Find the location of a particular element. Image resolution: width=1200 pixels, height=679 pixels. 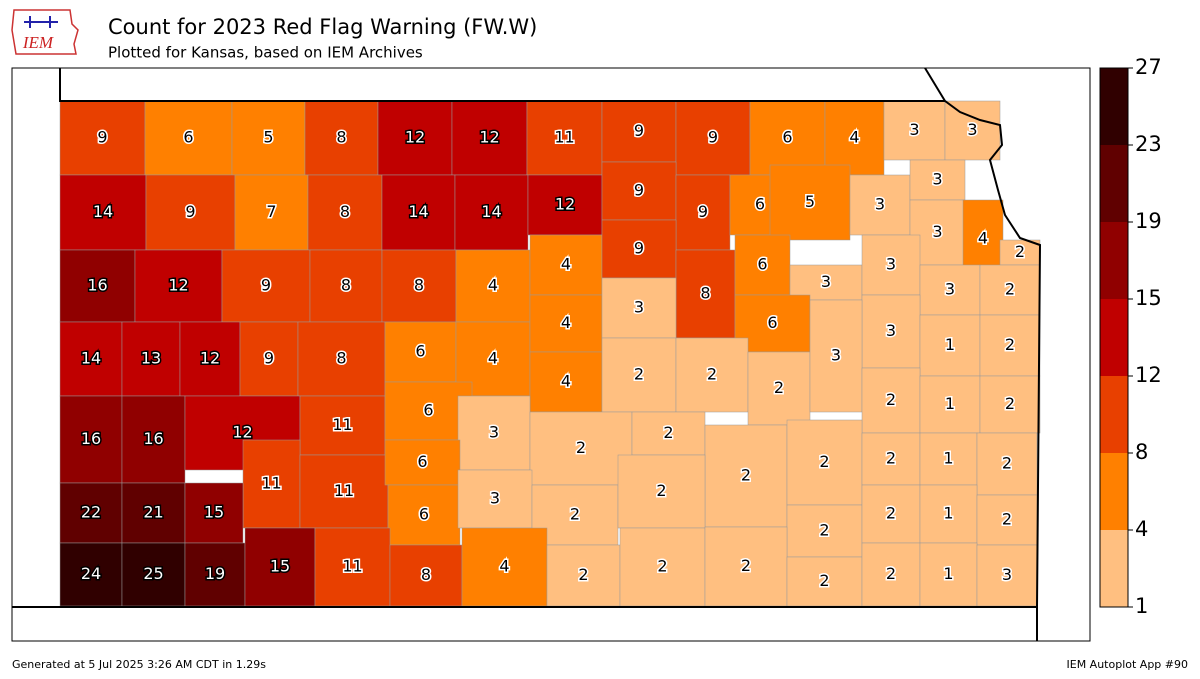

county-count-label: 15 is located at coordinates (214, 512).